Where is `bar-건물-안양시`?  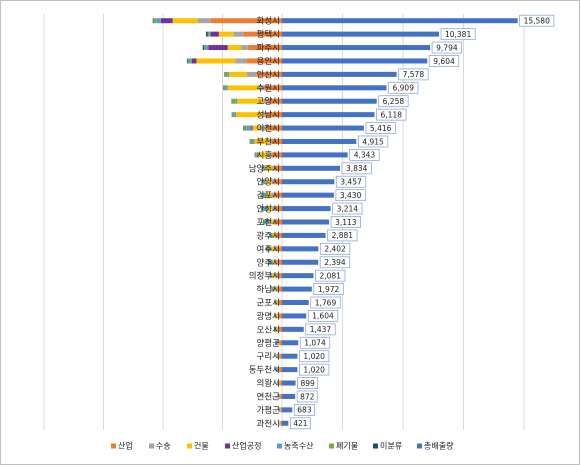
bar-건물-안양시 is located at coordinates (268, 182).